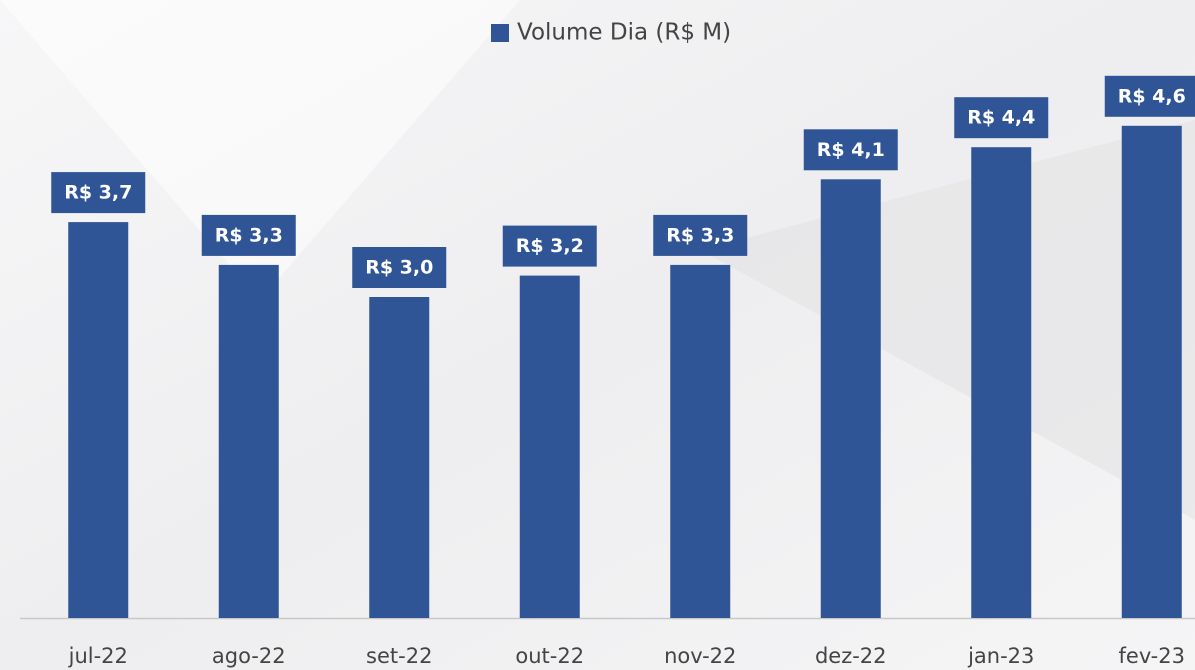  Describe the element at coordinates (500, 33) in the screenshot. I see `legend-swatch` at that location.